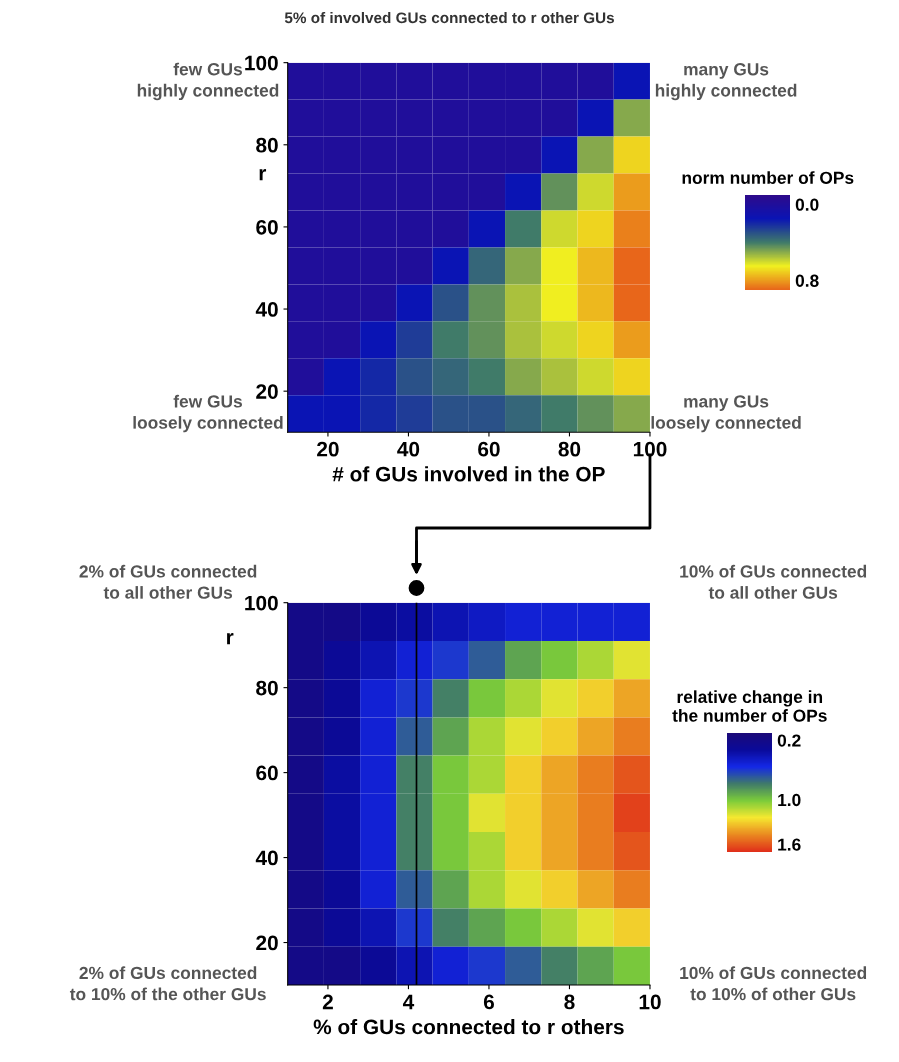  I want to click on color-bar-title: relative change in the number of OPs, so click(749, 706).